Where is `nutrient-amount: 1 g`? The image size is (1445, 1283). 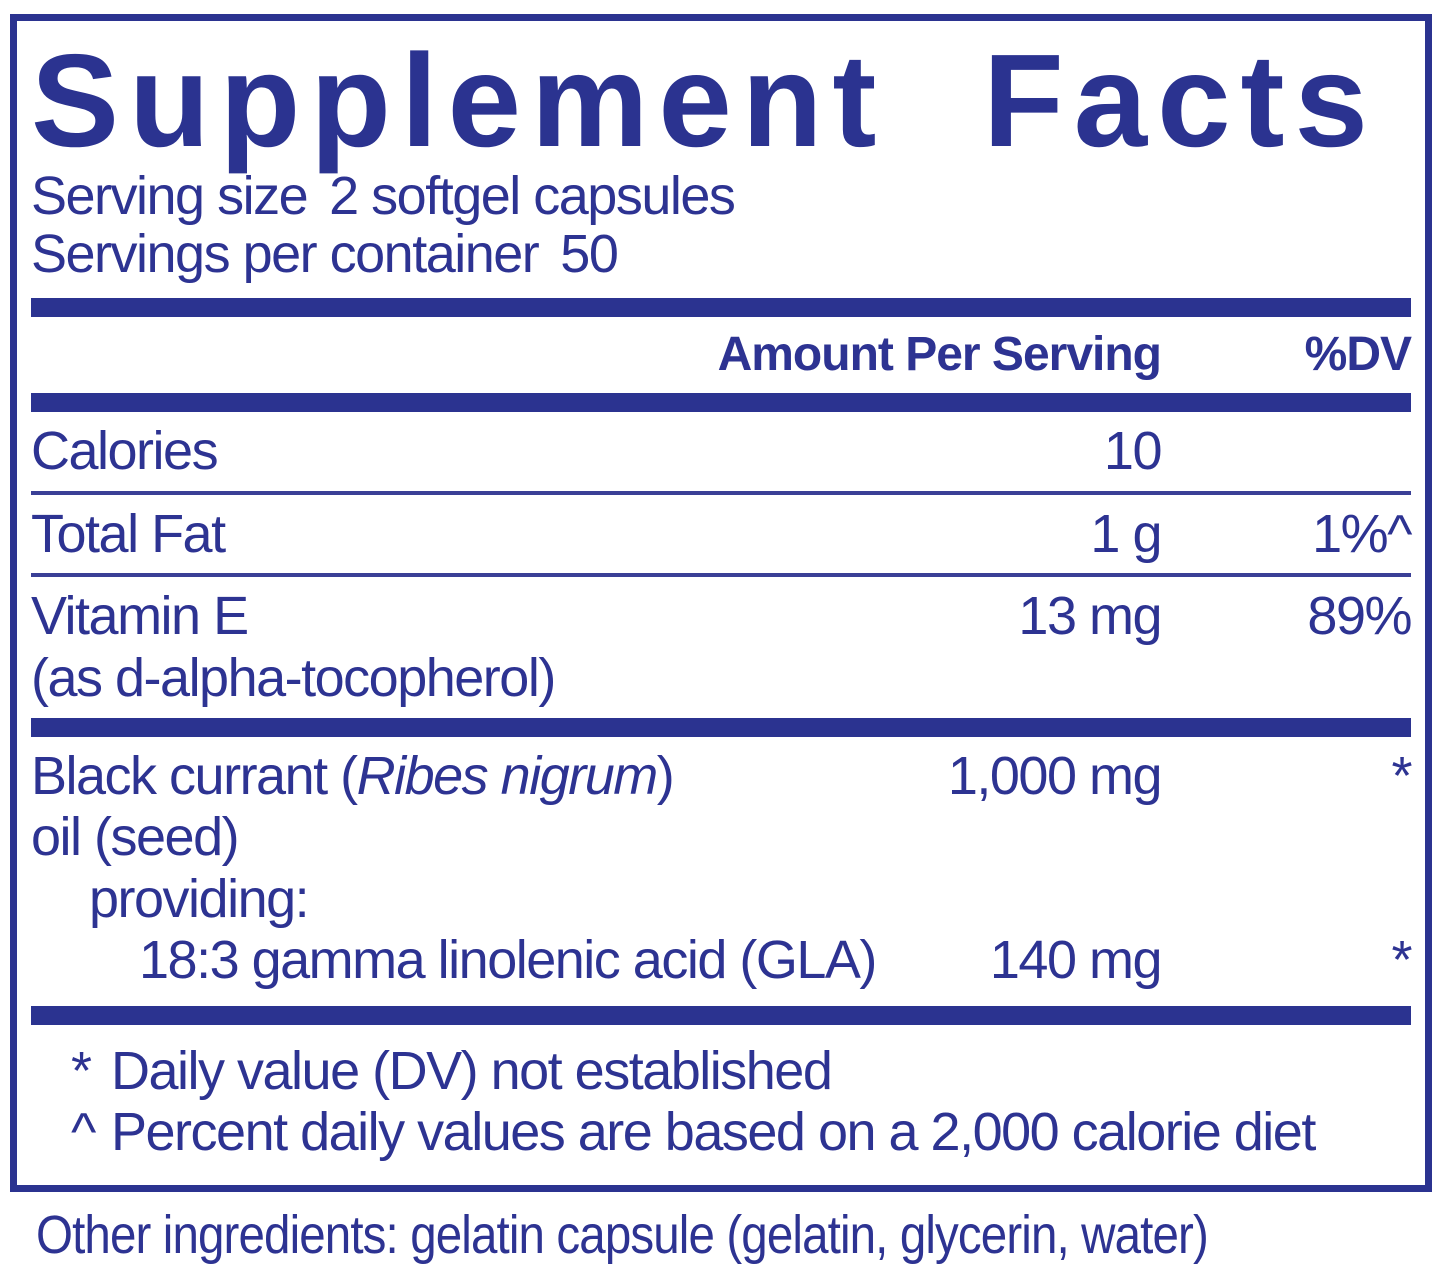
nutrient-amount: 1 g is located at coordinates (1126, 533).